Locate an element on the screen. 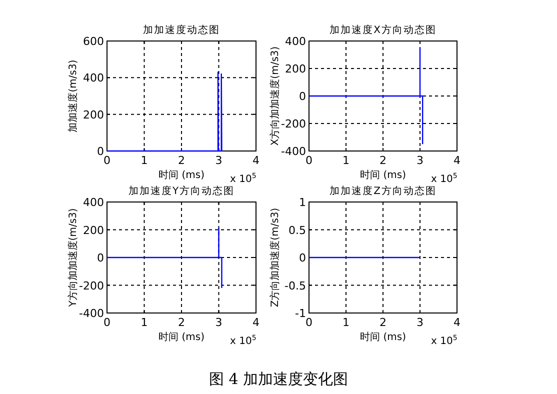  chart-title: 加加速度动态图 is located at coordinates (181, 30).